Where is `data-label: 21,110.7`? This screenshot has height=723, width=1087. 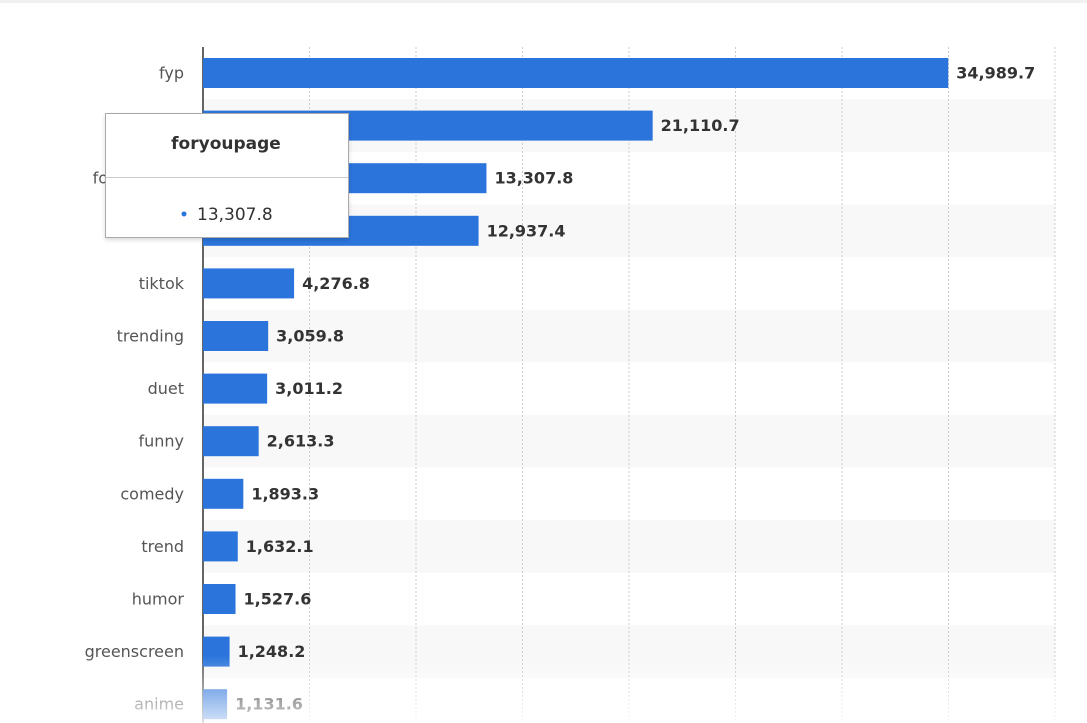 data-label: 21,110.7 is located at coordinates (700, 125).